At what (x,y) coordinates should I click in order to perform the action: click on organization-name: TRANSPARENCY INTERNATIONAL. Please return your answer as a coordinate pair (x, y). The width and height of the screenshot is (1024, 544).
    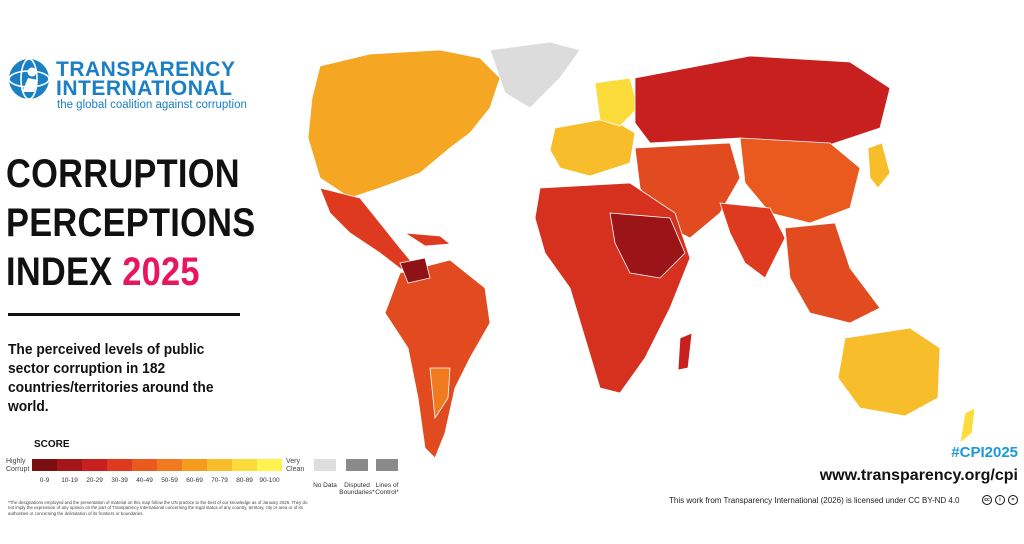
    Looking at the image, I should click on (146, 79).